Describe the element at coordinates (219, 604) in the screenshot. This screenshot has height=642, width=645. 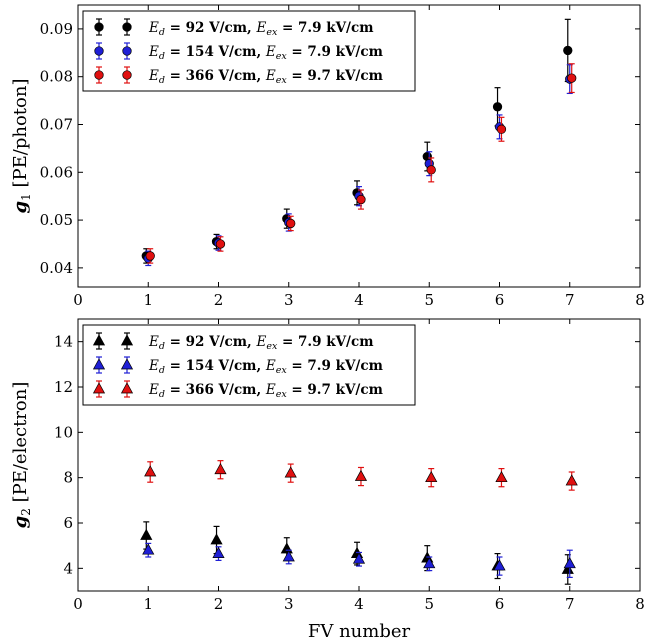
I see `bottom-xtick-label: 2` at that location.